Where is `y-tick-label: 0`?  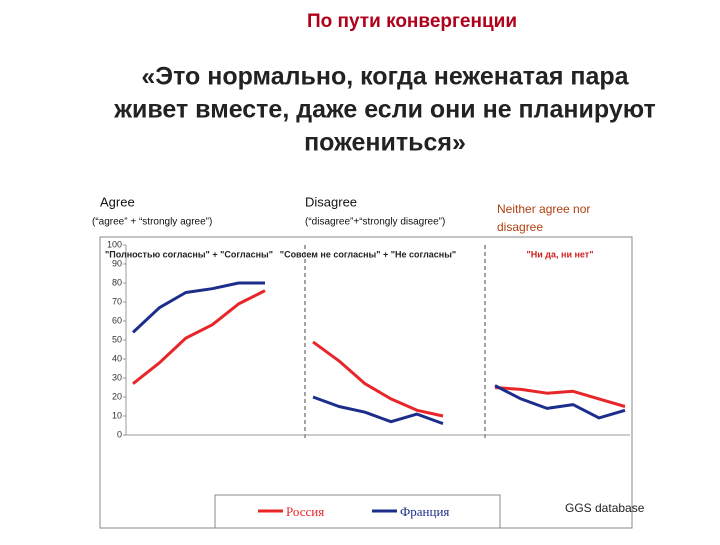
y-tick-label: 0 is located at coordinates (119, 434).